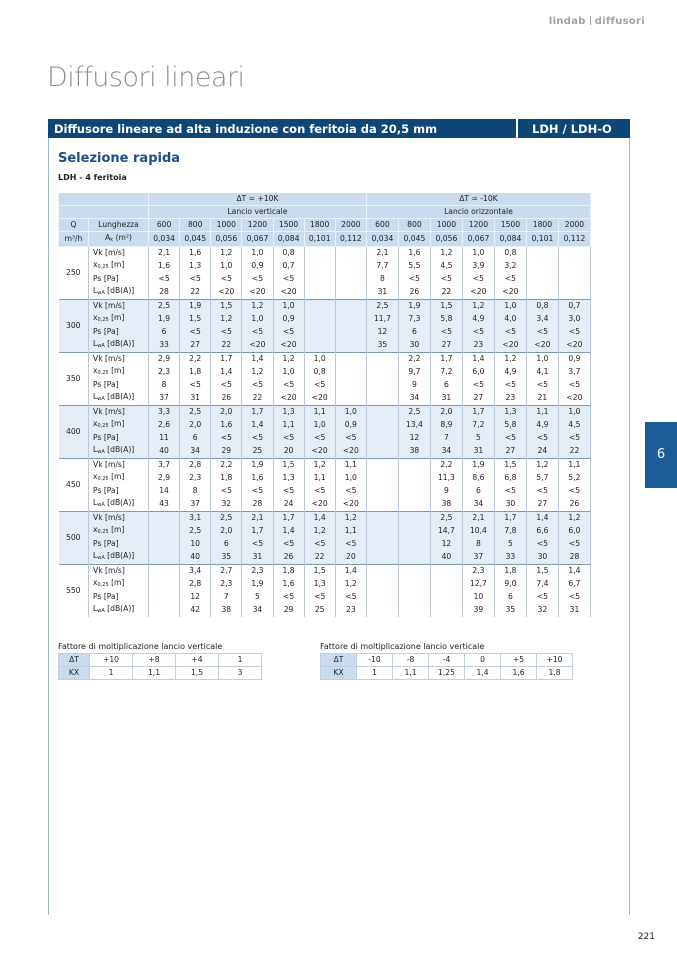 The width and height of the screenshot is (677, 958). Describe the element at coordinates (619, 21) in the screenshot. I see `section-name: diffusori` at that location.